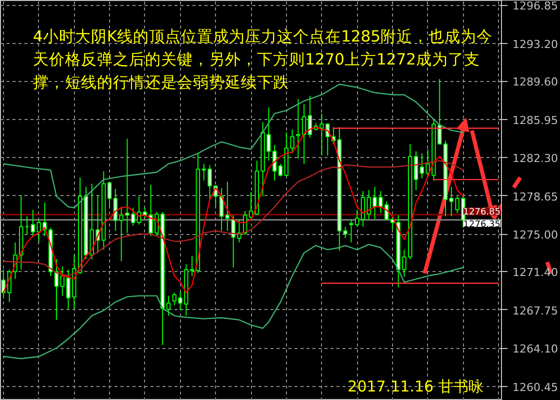 The width and height of the screenshot is (560, 400). Describe the element at coordinates (481, 225) in the screenshot. I see `ref-line-label: 1276.35` at that location.